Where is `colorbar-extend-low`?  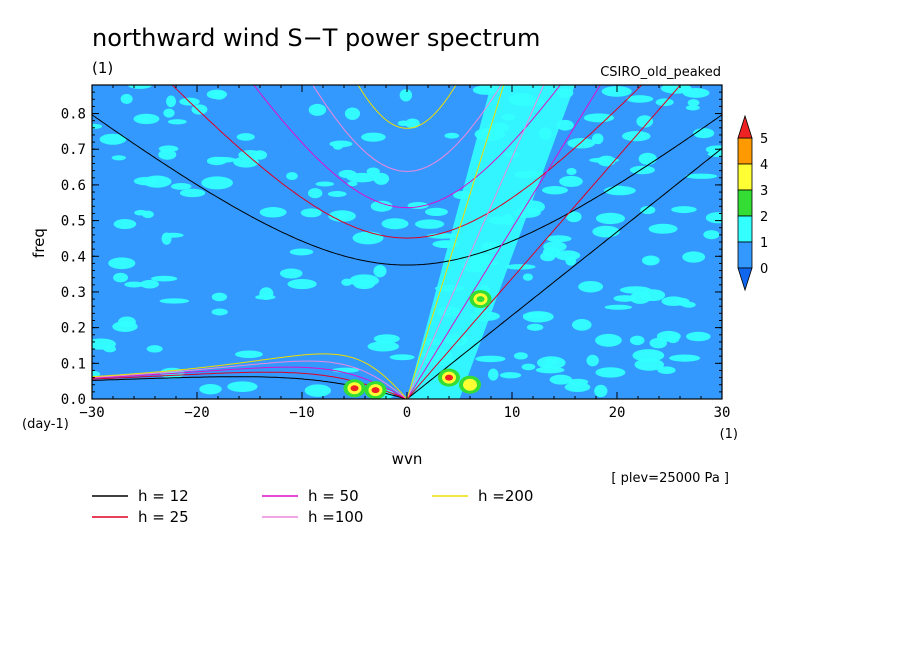
colorbar-extend-low is located at coordinates (745, 279).